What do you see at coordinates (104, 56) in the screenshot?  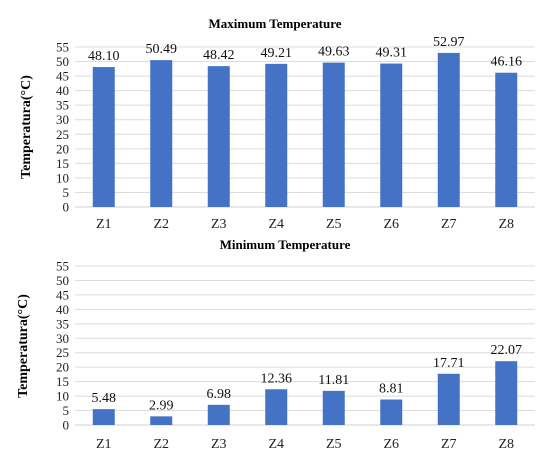 I see `data-label: 48.10` at bounding box center [104, 56].